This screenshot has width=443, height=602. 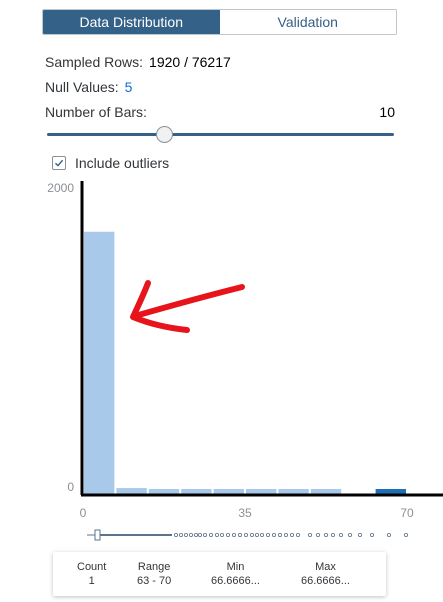 What do you see at coordinates (91, 574) in the screenshot?
I see `tooltip-count: Count 1` at bounding box center [91, 574].